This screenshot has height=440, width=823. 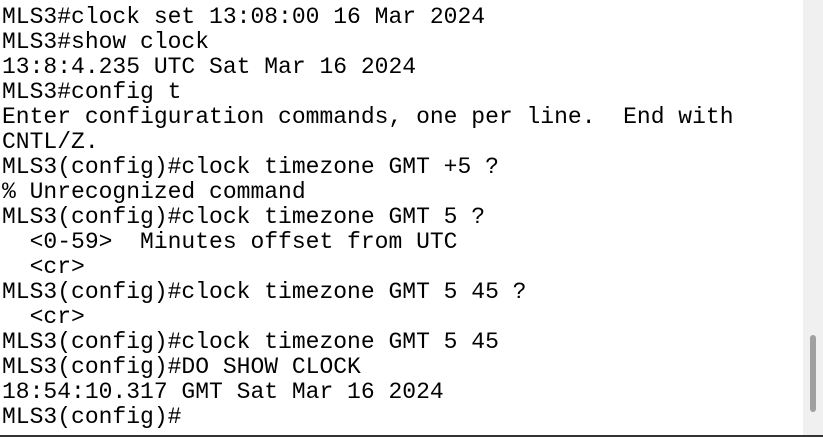 I want to click on scrollbar-thumb, so click(x=813, y=373).